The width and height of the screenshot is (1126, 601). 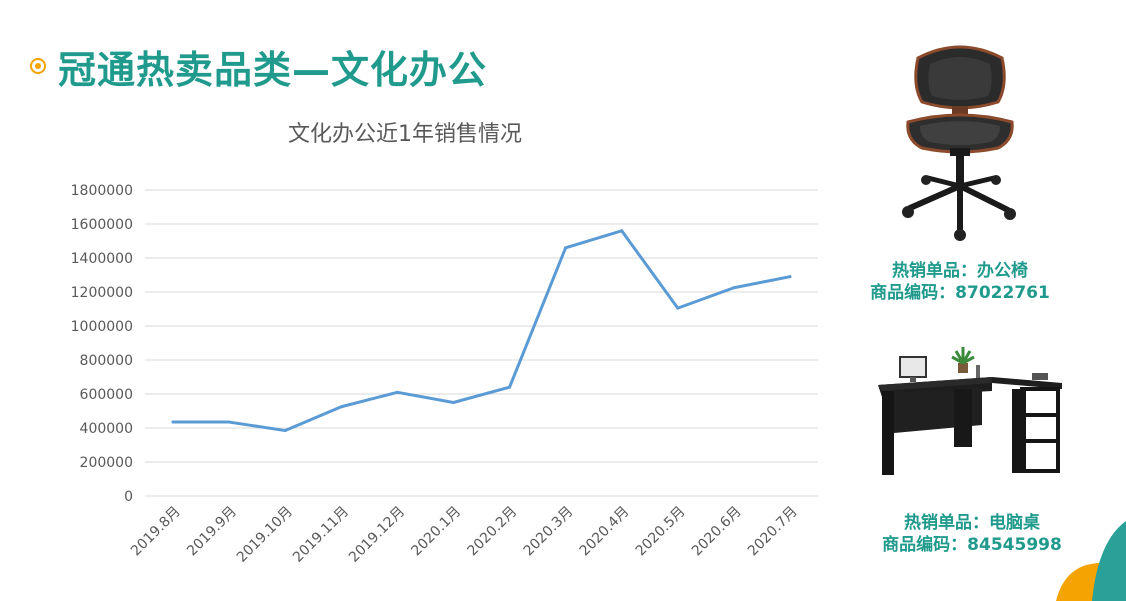 I want to click on office-chair-image, so click(x=959, y=143).